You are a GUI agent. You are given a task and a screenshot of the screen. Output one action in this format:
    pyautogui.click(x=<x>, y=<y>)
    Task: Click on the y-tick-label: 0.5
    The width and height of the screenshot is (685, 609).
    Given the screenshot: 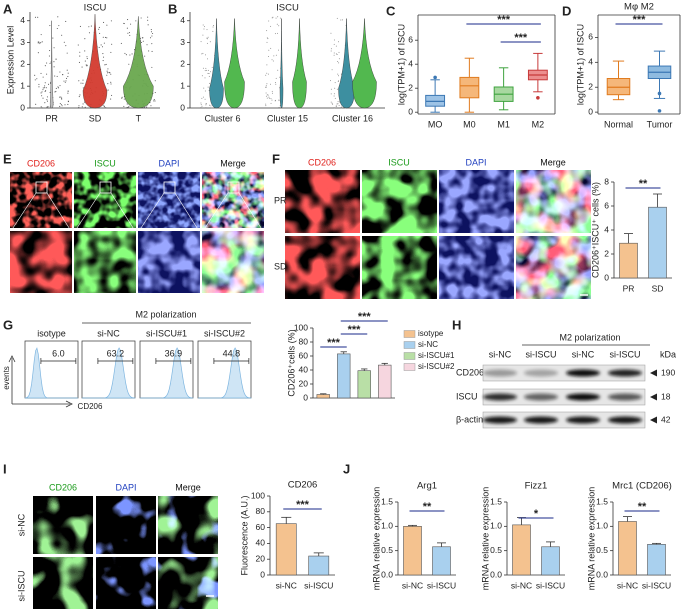 What is the action you would take?
    pyautogui.click(x=602, y=550)
    